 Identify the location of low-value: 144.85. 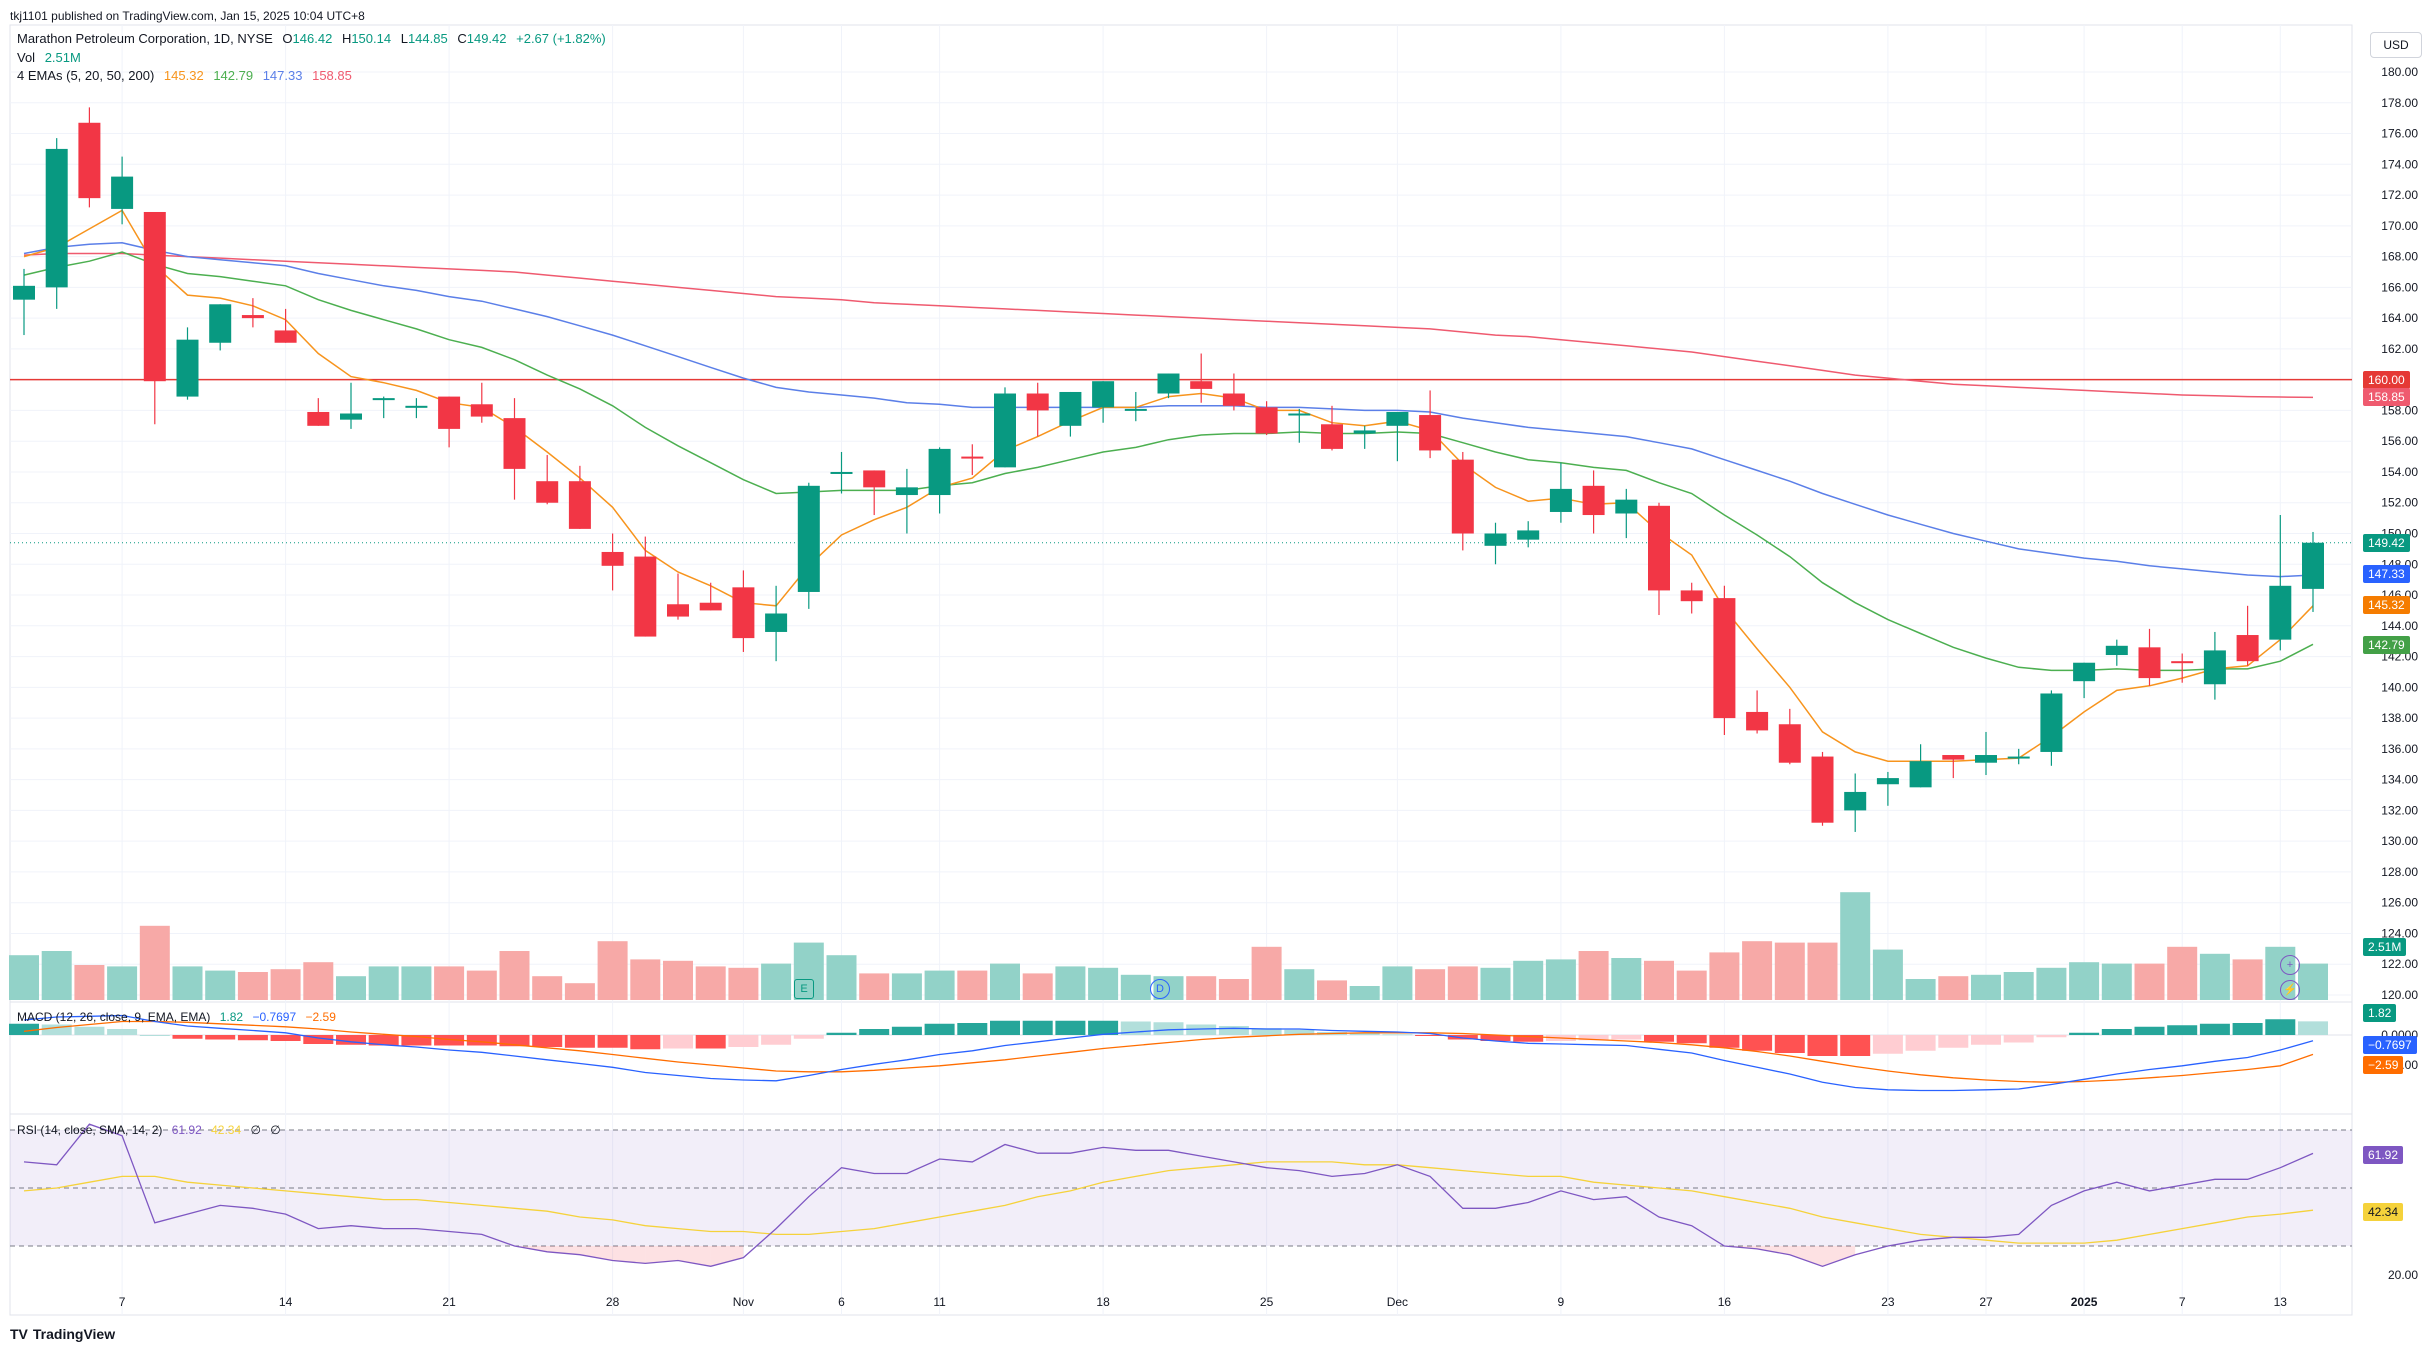
(427, 38).